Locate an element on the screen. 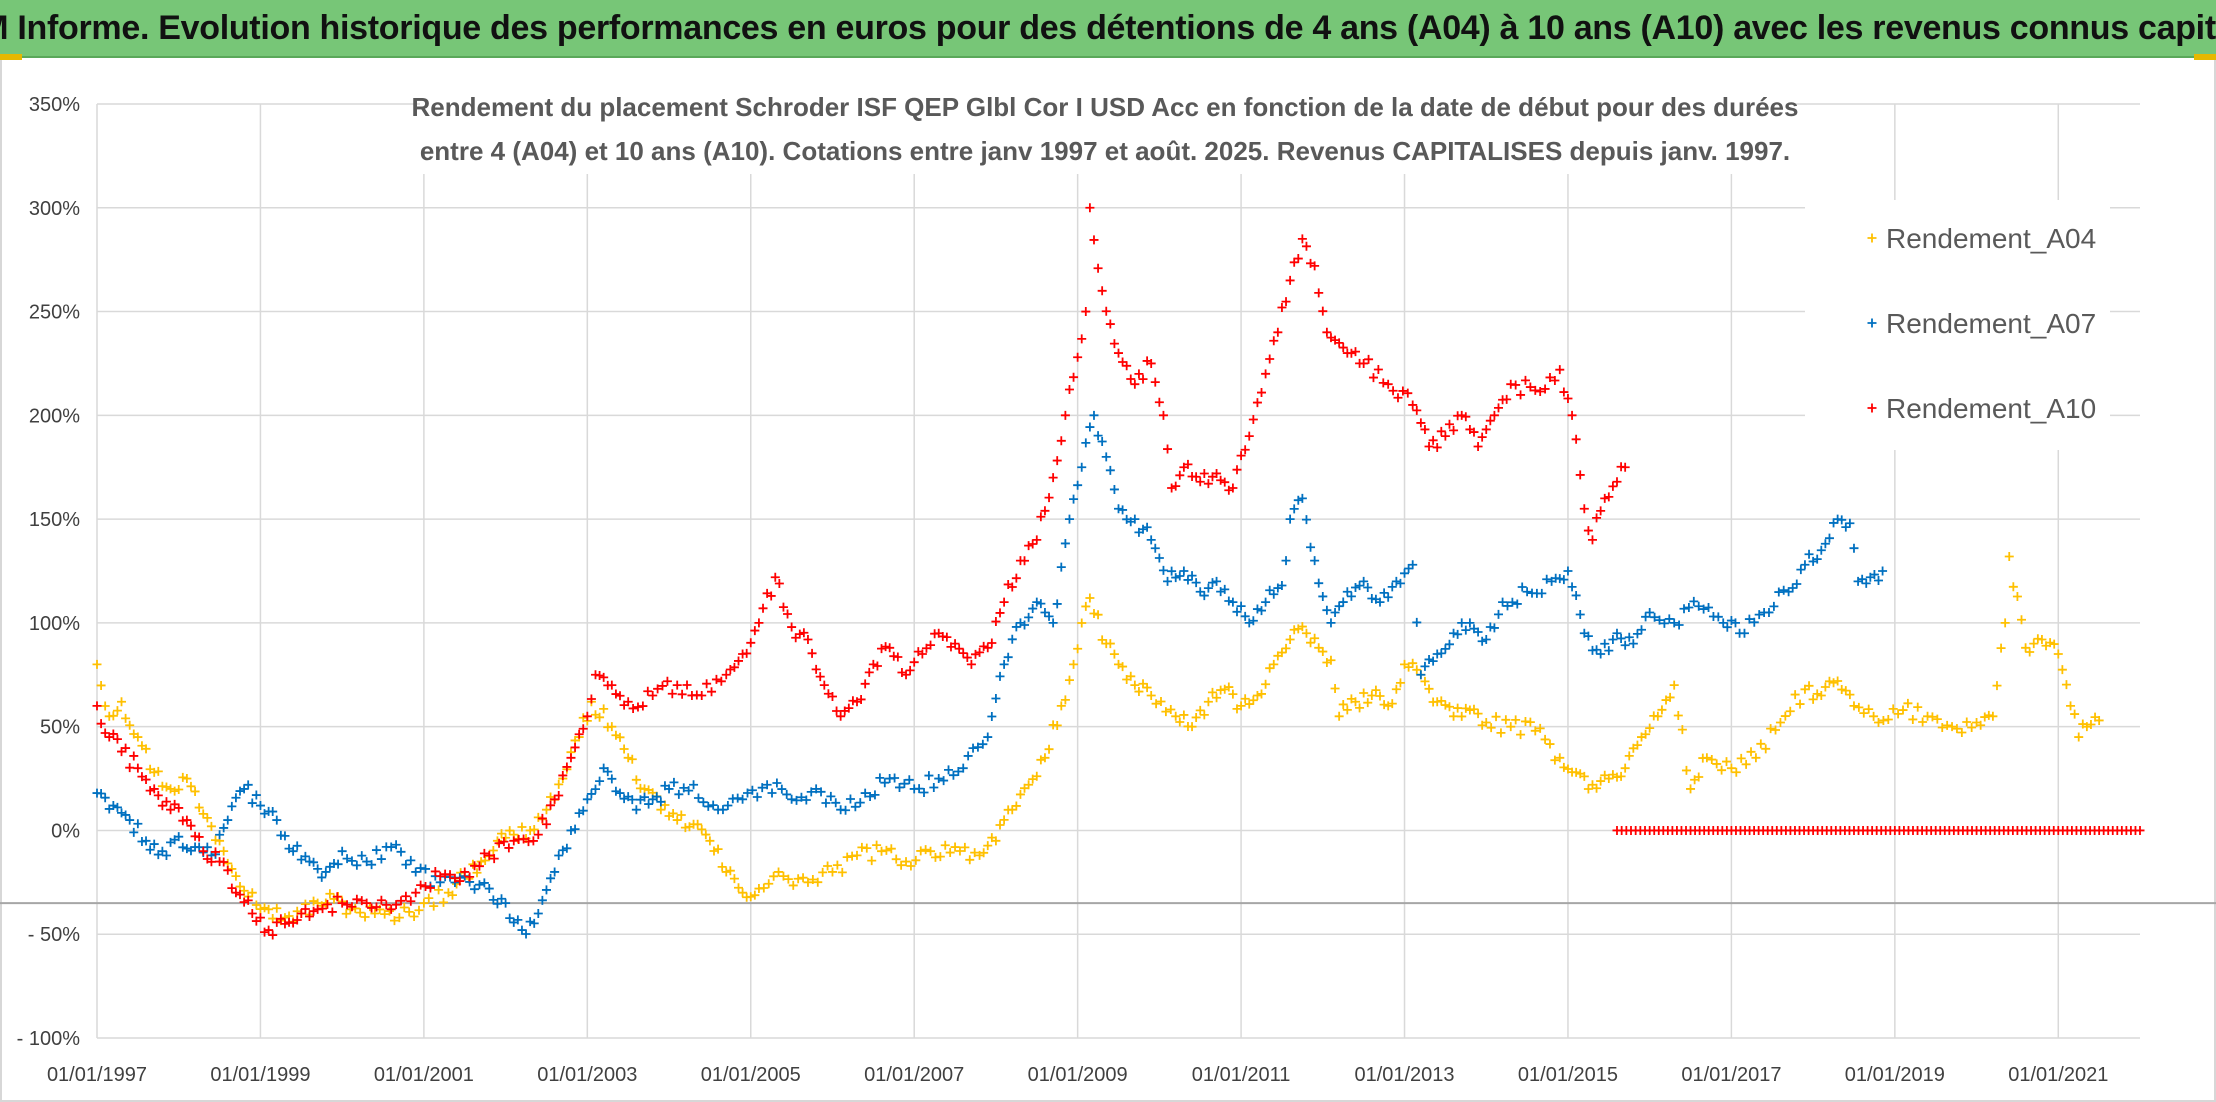 This screenshot has height=1102, width=2216. x-tick-label: 01/01/2019 is located at coordinates (1895, 1075).